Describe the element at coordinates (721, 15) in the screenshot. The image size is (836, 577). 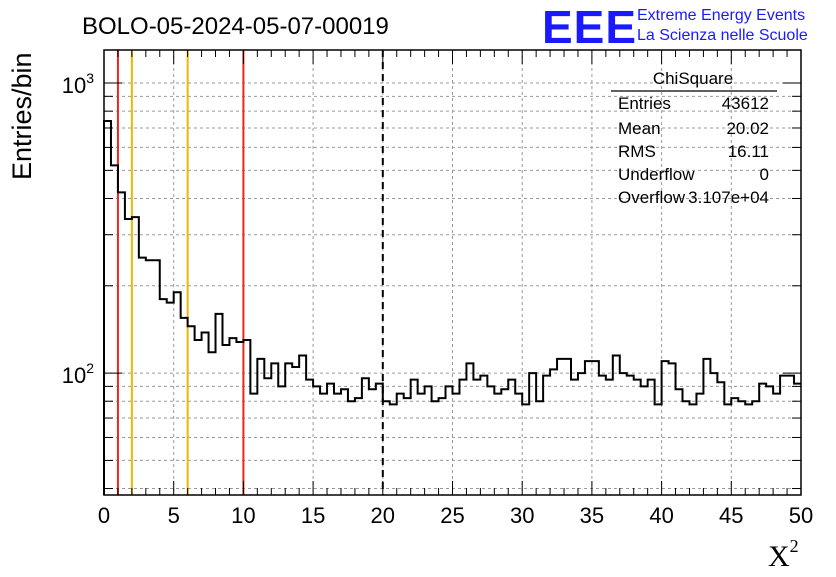
I see `logo-line1: Extreme Energy Events` at that location.